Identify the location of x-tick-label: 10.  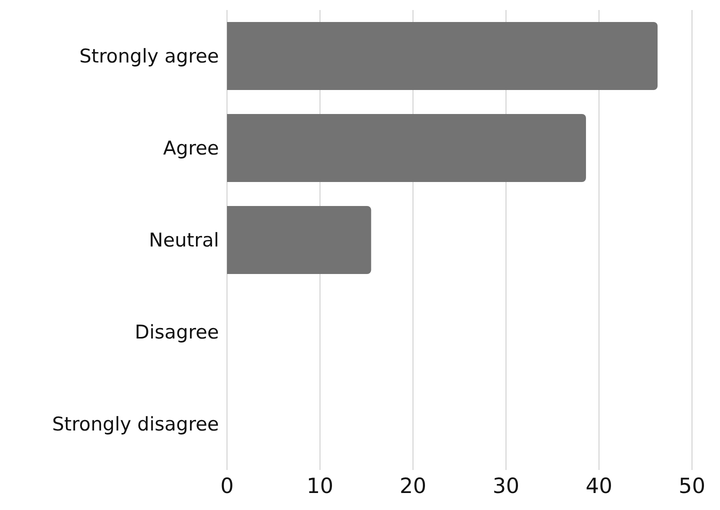
(320, 486).